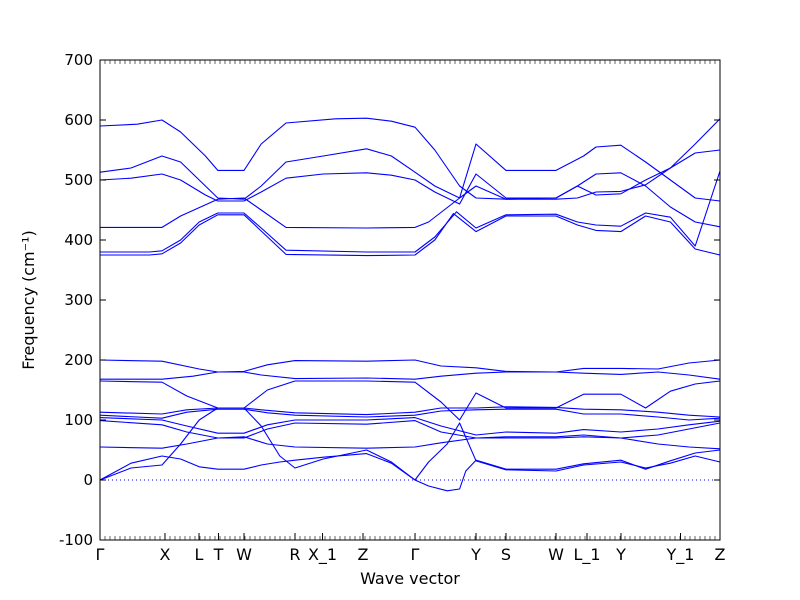 The width and height of the screenshot is (800, 600). Describe the element at coordinates (78, 180) in the screenshot. I see `y-tick-label: 500` at that location.